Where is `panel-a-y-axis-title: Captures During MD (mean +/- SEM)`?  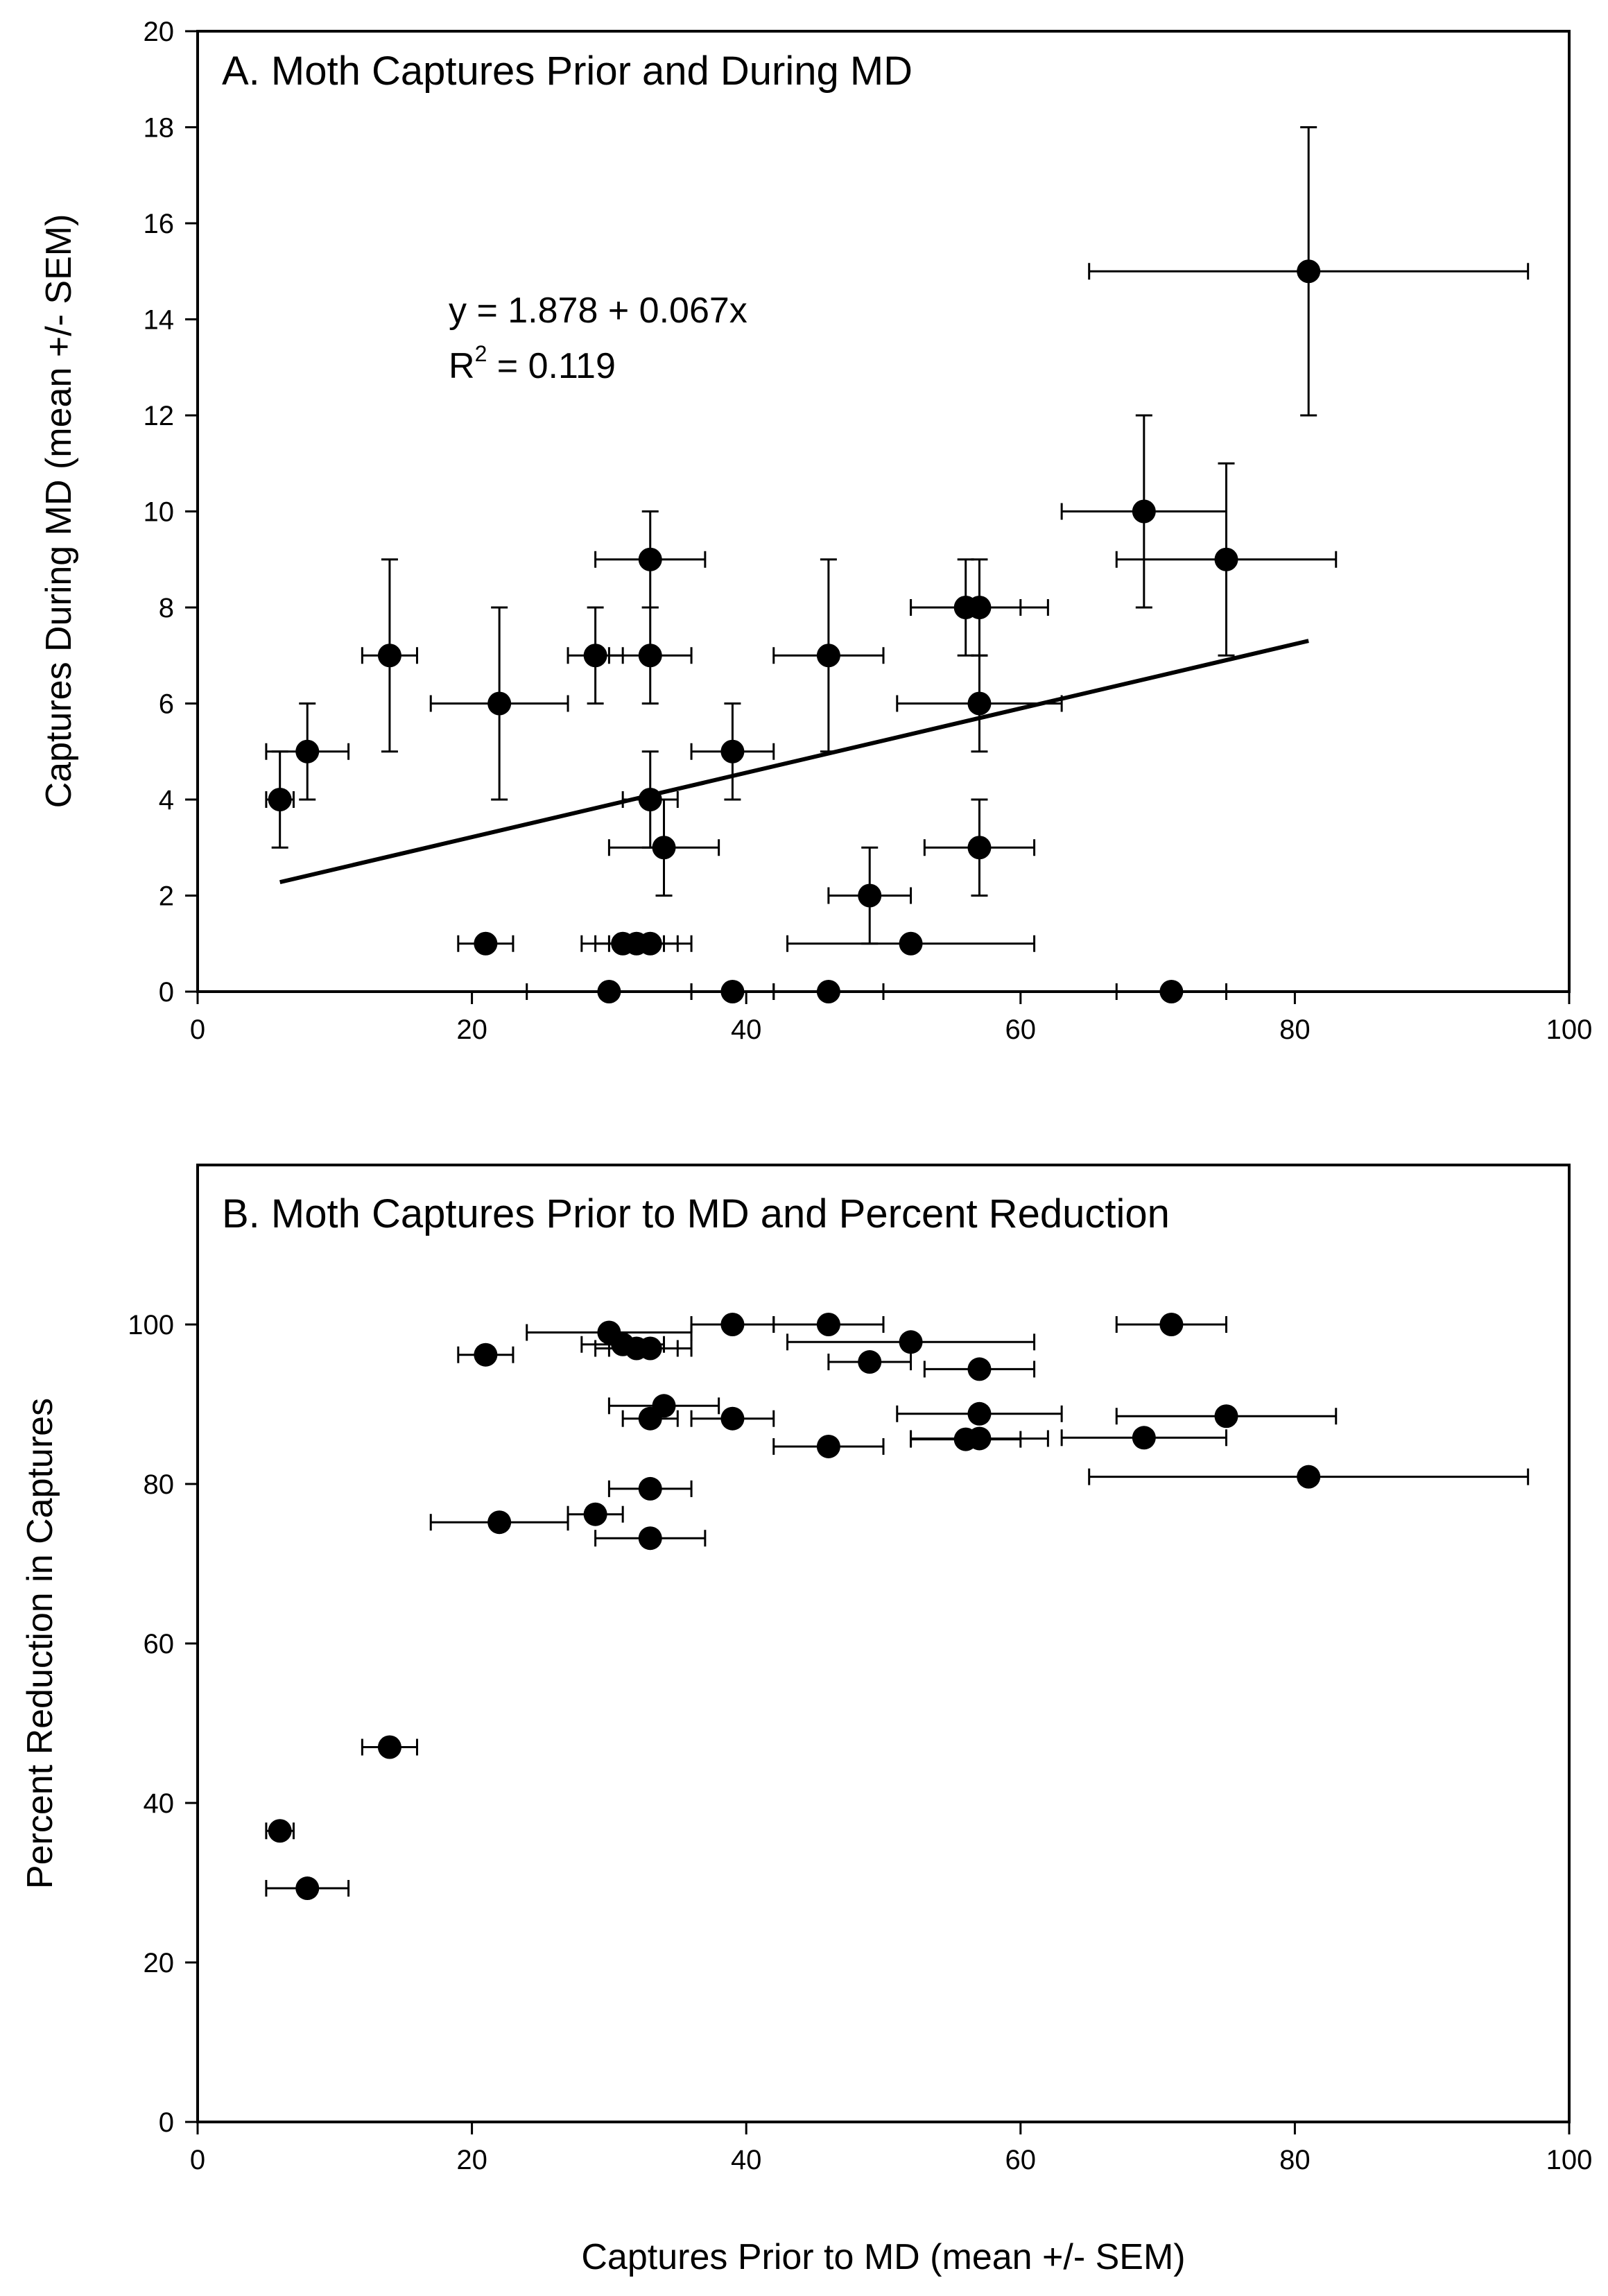 panel-a-y-axis-title: Captures During MD (mean +/- SEM) is located at coordinates (59, 511).